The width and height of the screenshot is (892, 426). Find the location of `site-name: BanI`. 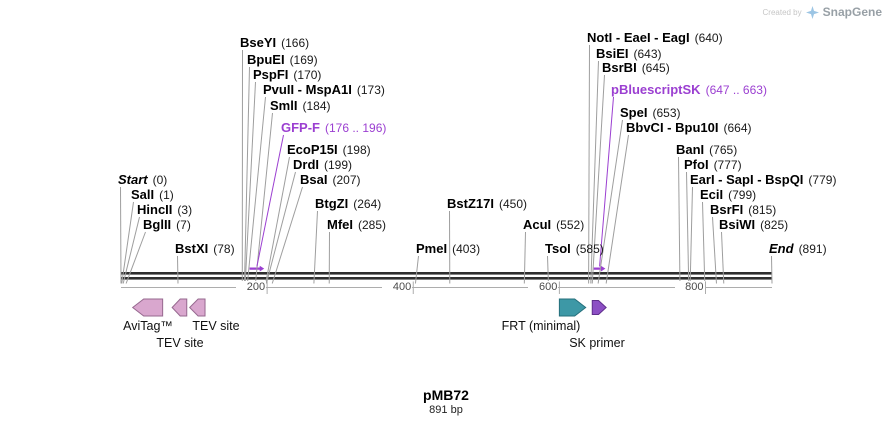

site-name: BanI is located at coordinates (690, 149).